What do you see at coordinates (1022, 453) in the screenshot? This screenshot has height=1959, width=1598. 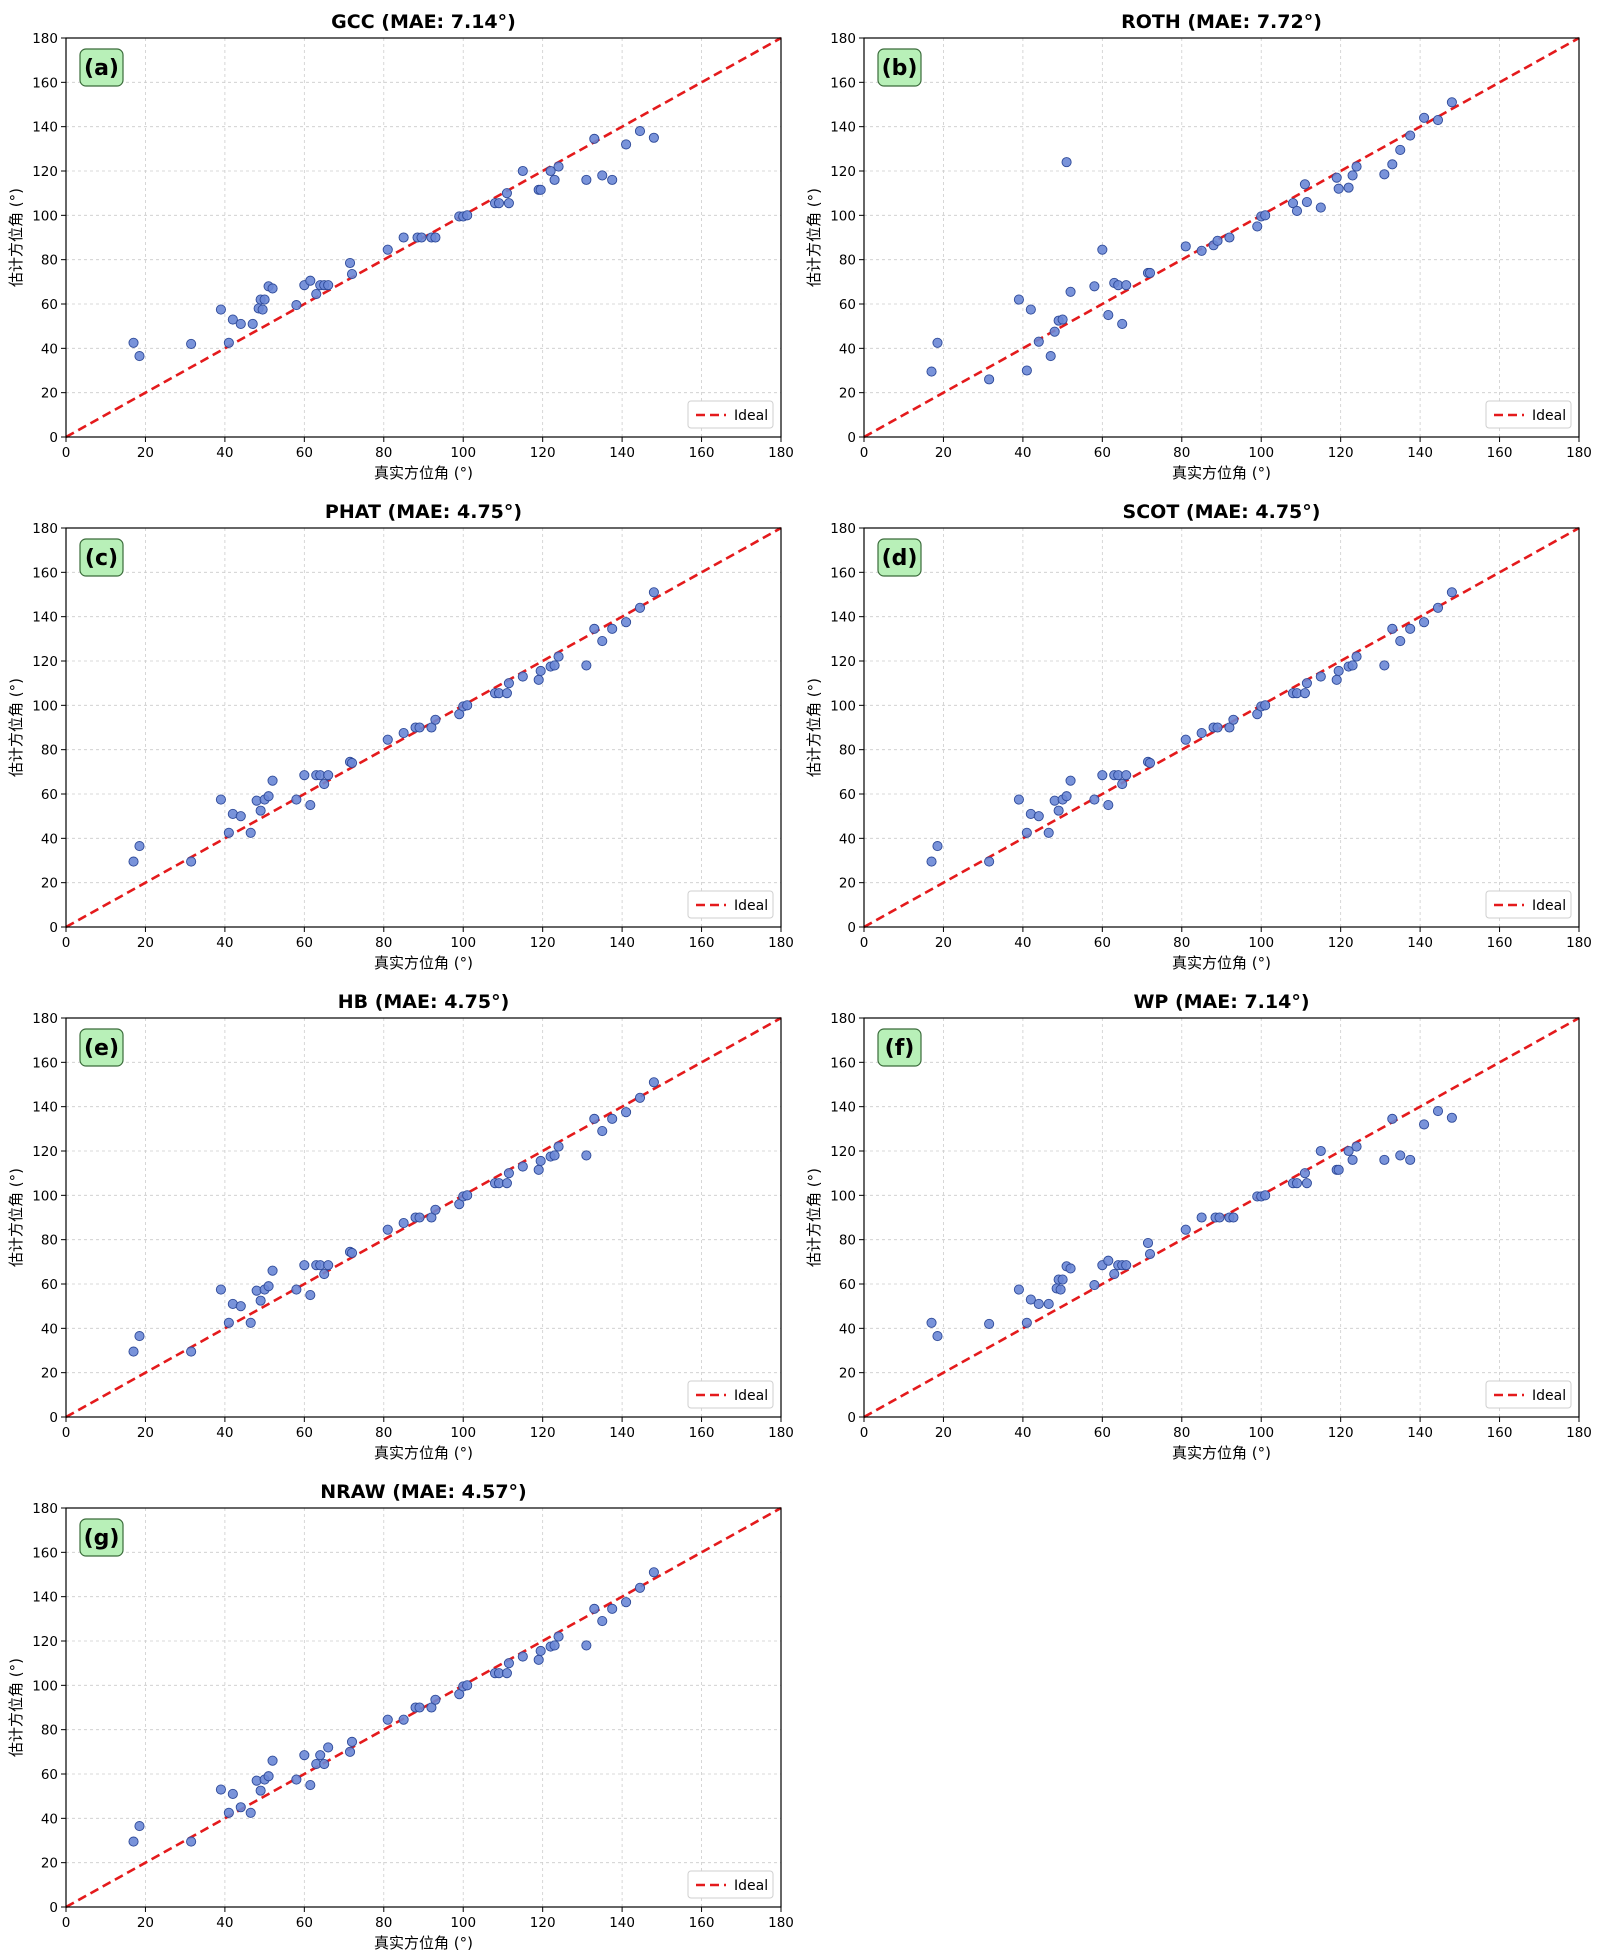 I see `x-tick-label: 40` at bounding box center [1022, 453].